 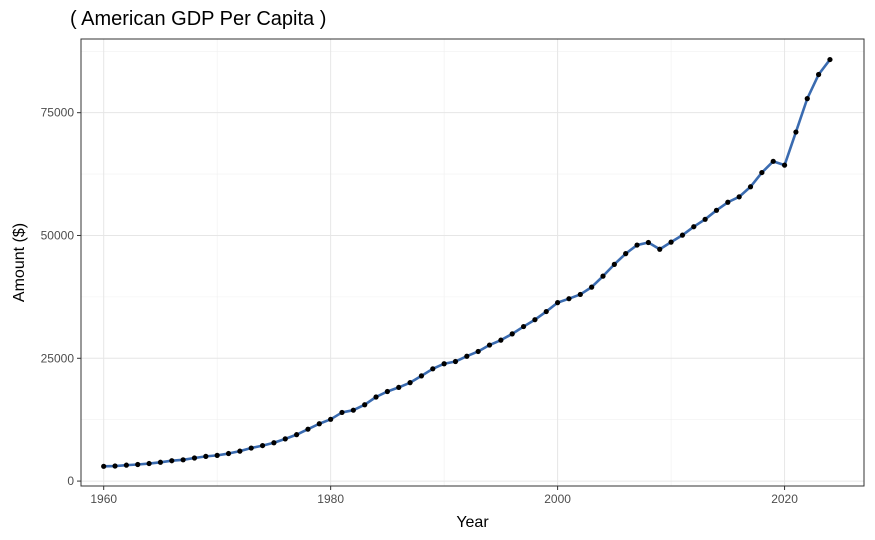 I want to click on chart-title: ( American GDP Per Capita ), so click(x=198, y=19).